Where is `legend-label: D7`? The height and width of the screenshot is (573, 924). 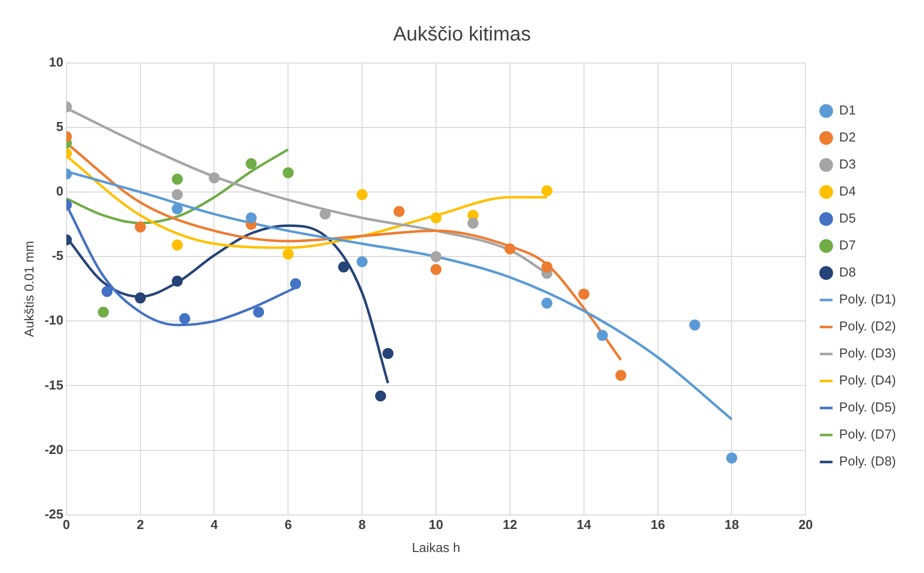
legend-label: D7 is located at coordinates (847, 245).